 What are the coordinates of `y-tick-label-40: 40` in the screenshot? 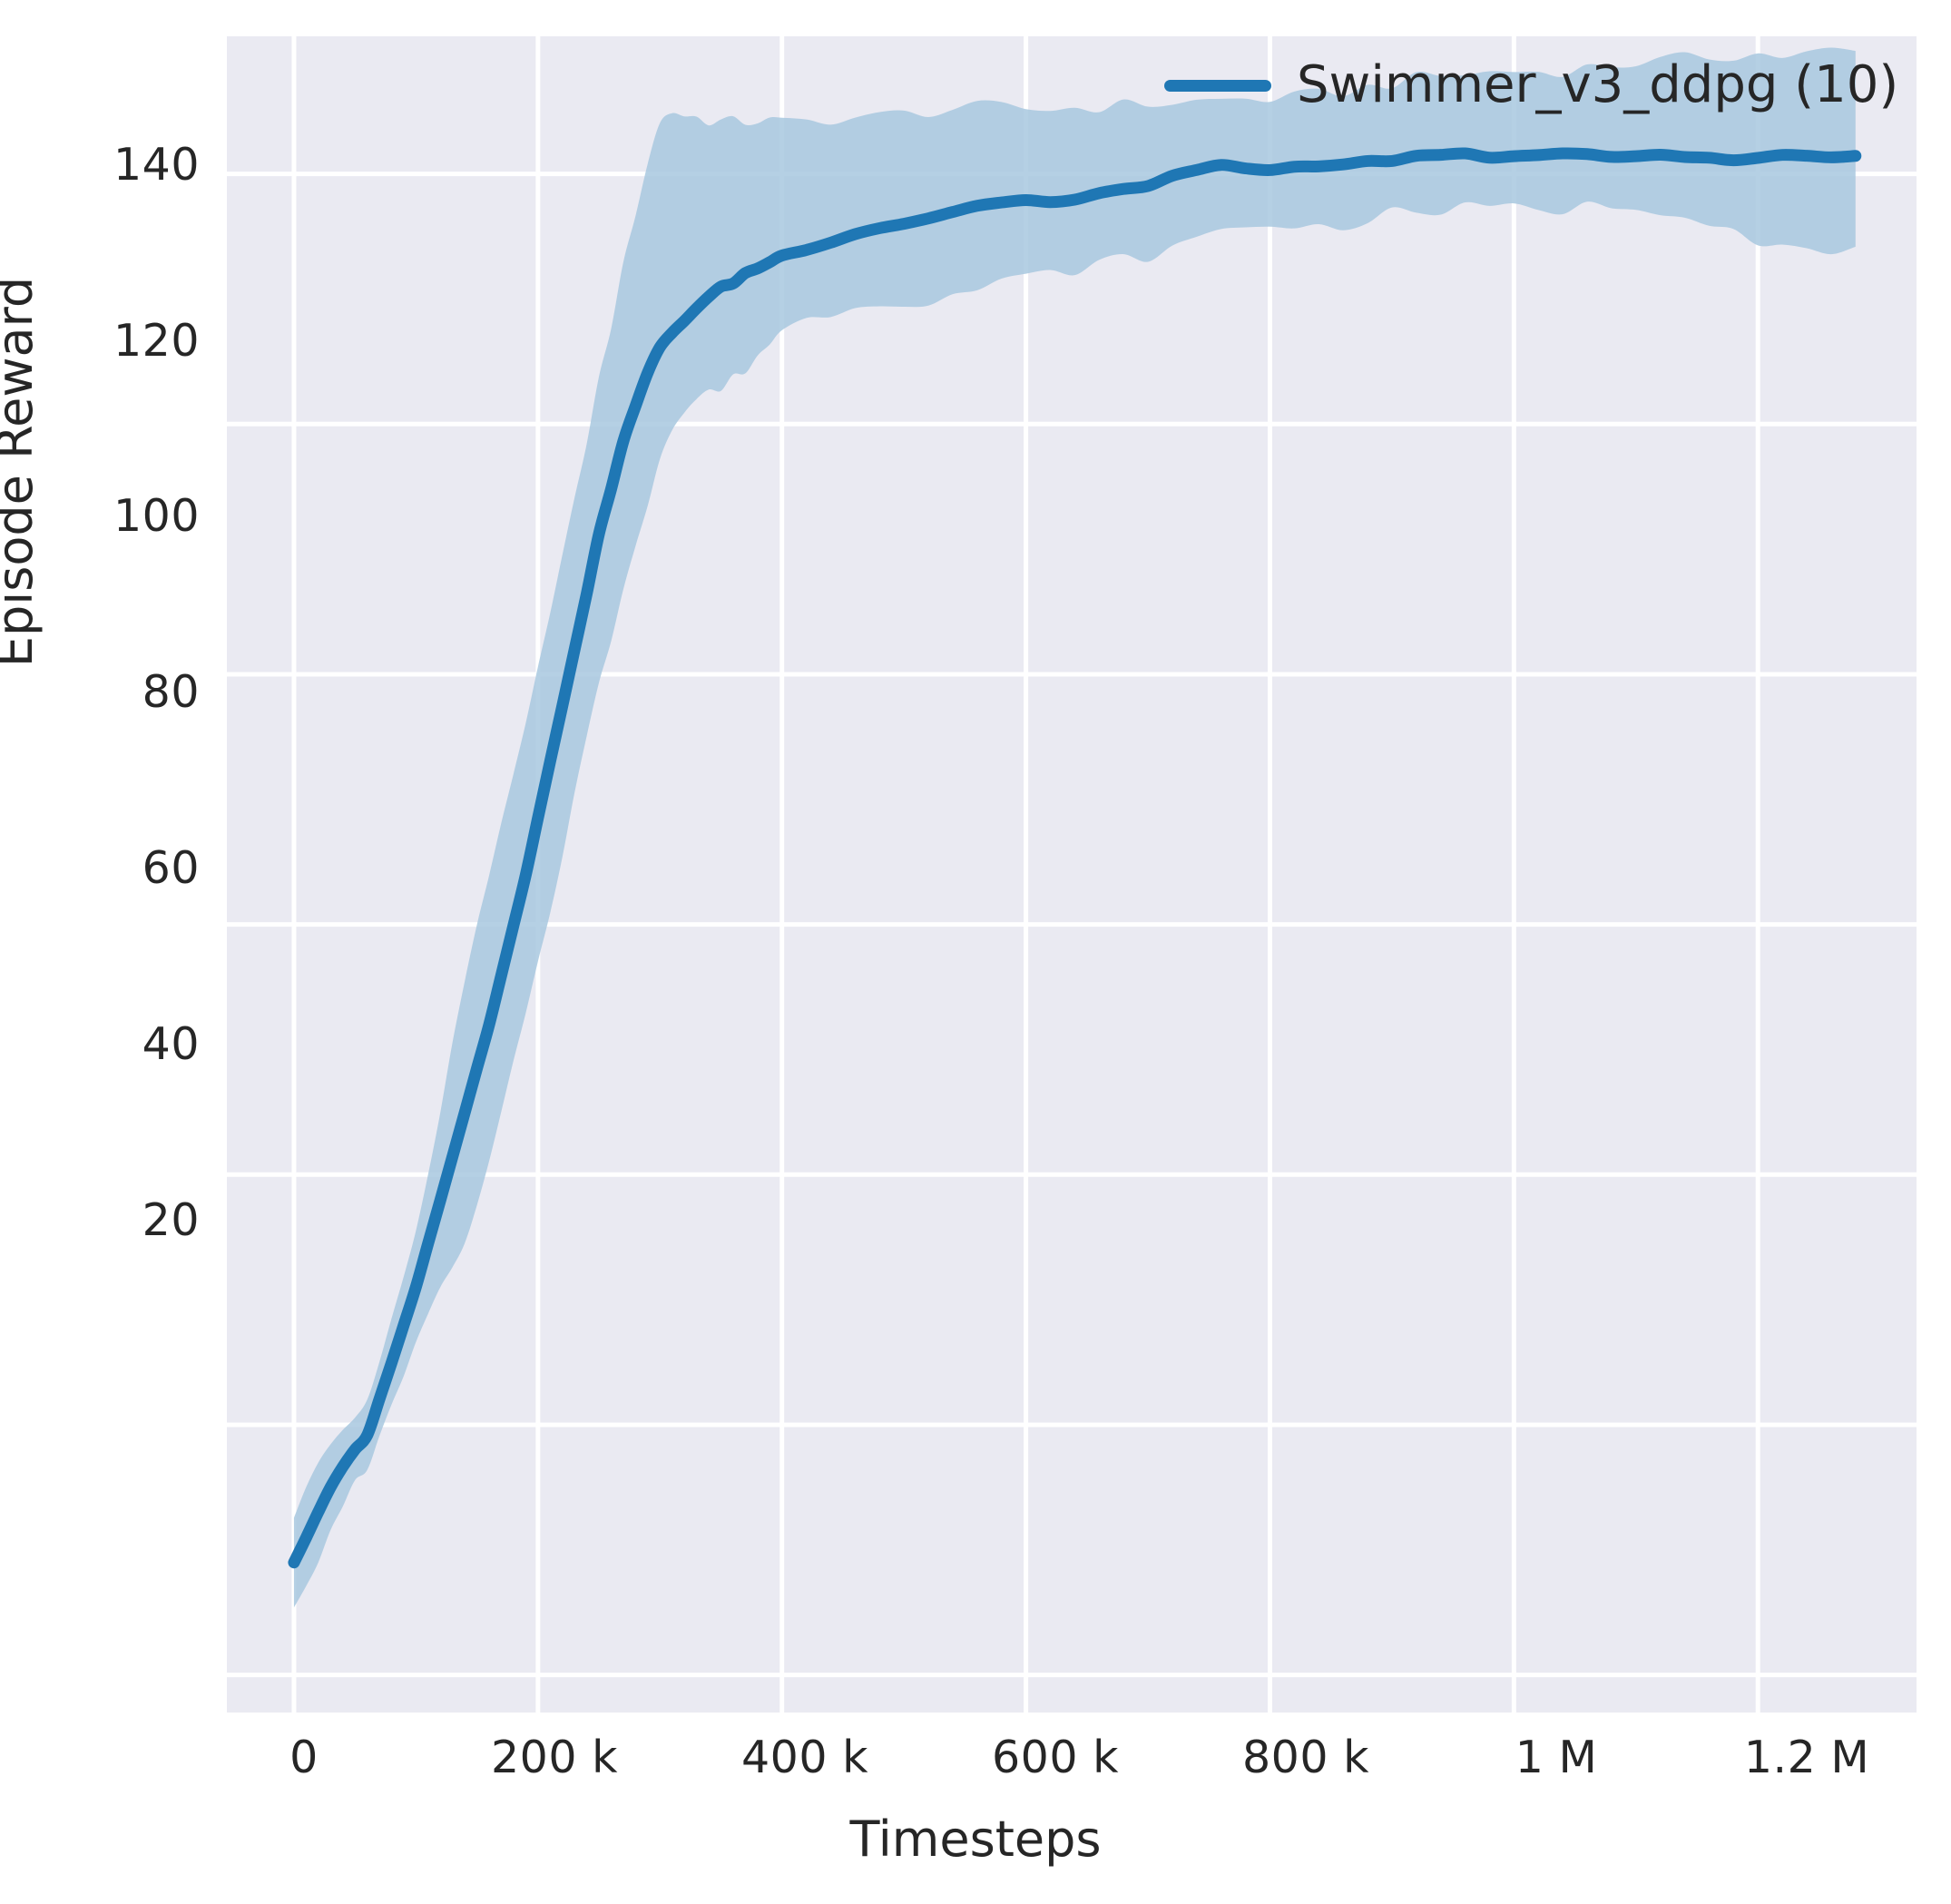 It's located at (171, 1044).